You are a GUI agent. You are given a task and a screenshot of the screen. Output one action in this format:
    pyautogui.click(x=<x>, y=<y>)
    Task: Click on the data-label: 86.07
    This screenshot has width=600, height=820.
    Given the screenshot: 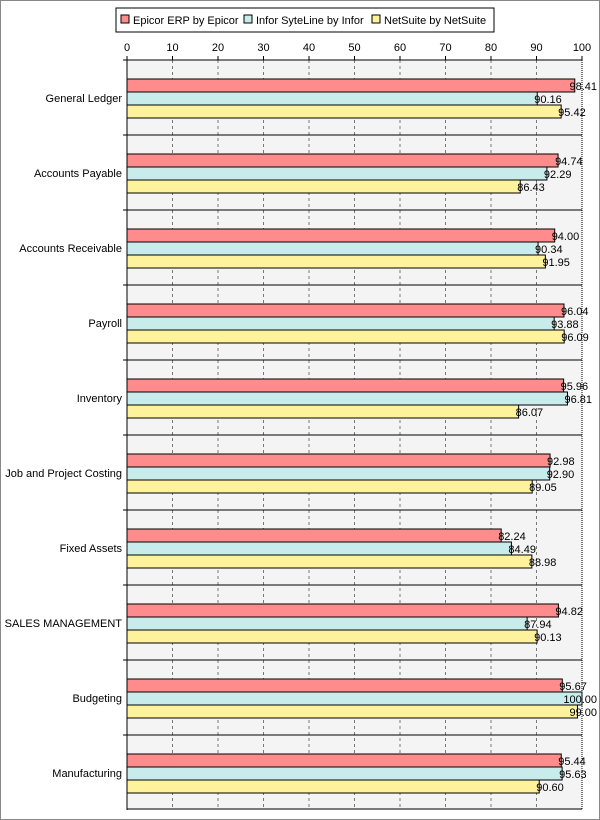 What is the action you would take?
    pyautogui.click(x=530, y=413)
    